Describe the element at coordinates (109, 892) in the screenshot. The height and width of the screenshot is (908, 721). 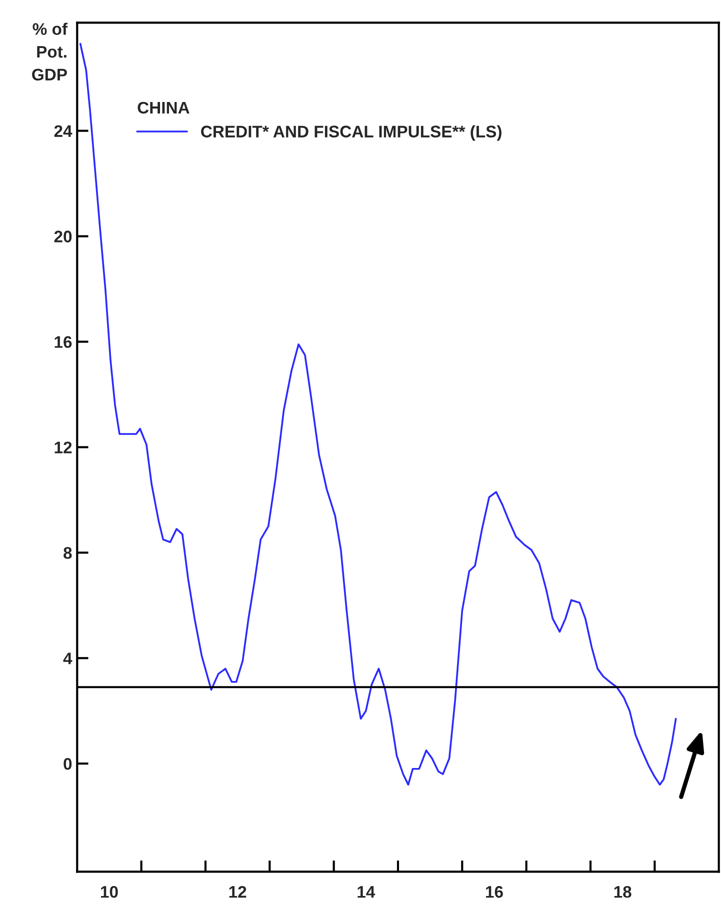
I see `x-tick-label: 10` at that location.